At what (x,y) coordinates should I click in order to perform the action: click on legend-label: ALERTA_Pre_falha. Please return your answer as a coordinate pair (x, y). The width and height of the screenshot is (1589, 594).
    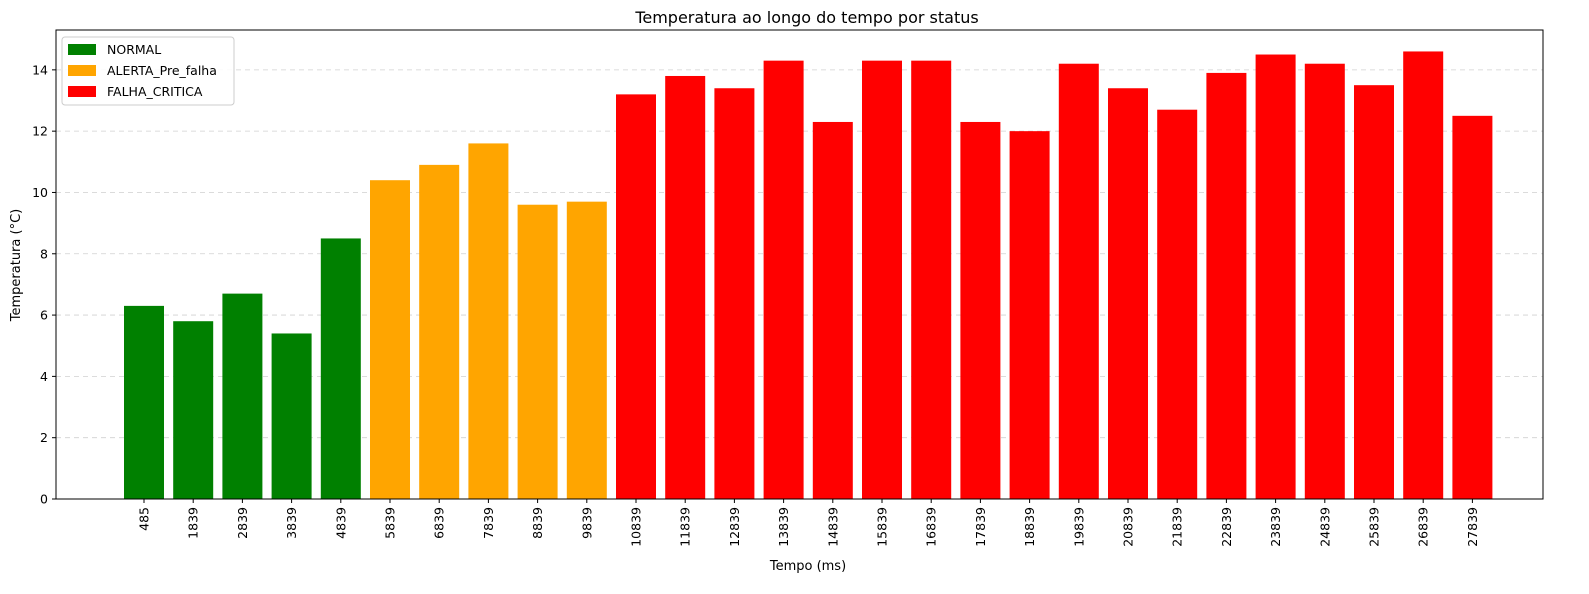
    Looking at the image, I should click on (162, 70).